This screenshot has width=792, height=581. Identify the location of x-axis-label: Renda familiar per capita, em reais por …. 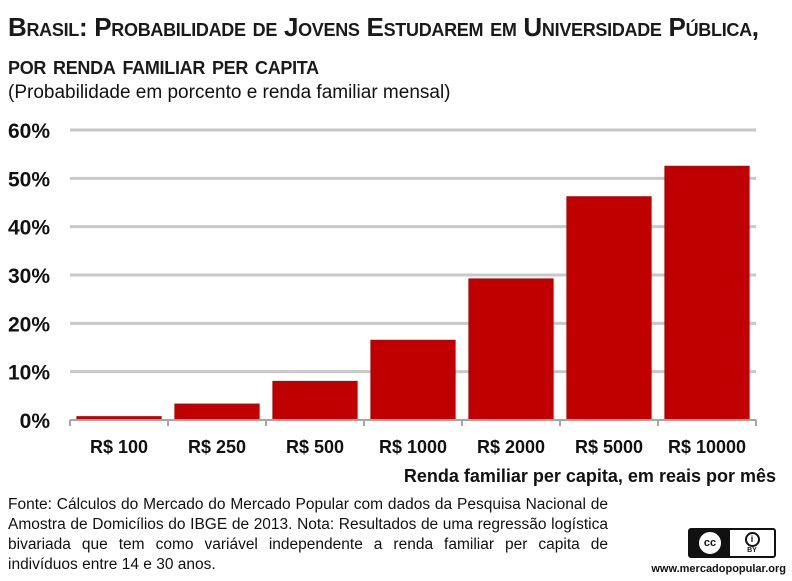
(589, 476).